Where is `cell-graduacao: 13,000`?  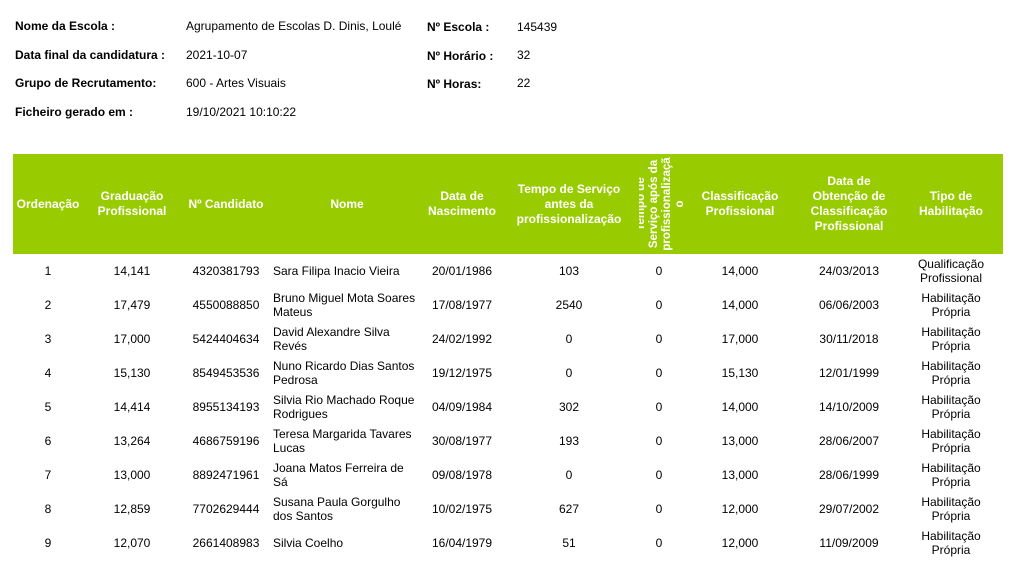
cell-graduacao: 13,000 is located at coordinates (132, 475).